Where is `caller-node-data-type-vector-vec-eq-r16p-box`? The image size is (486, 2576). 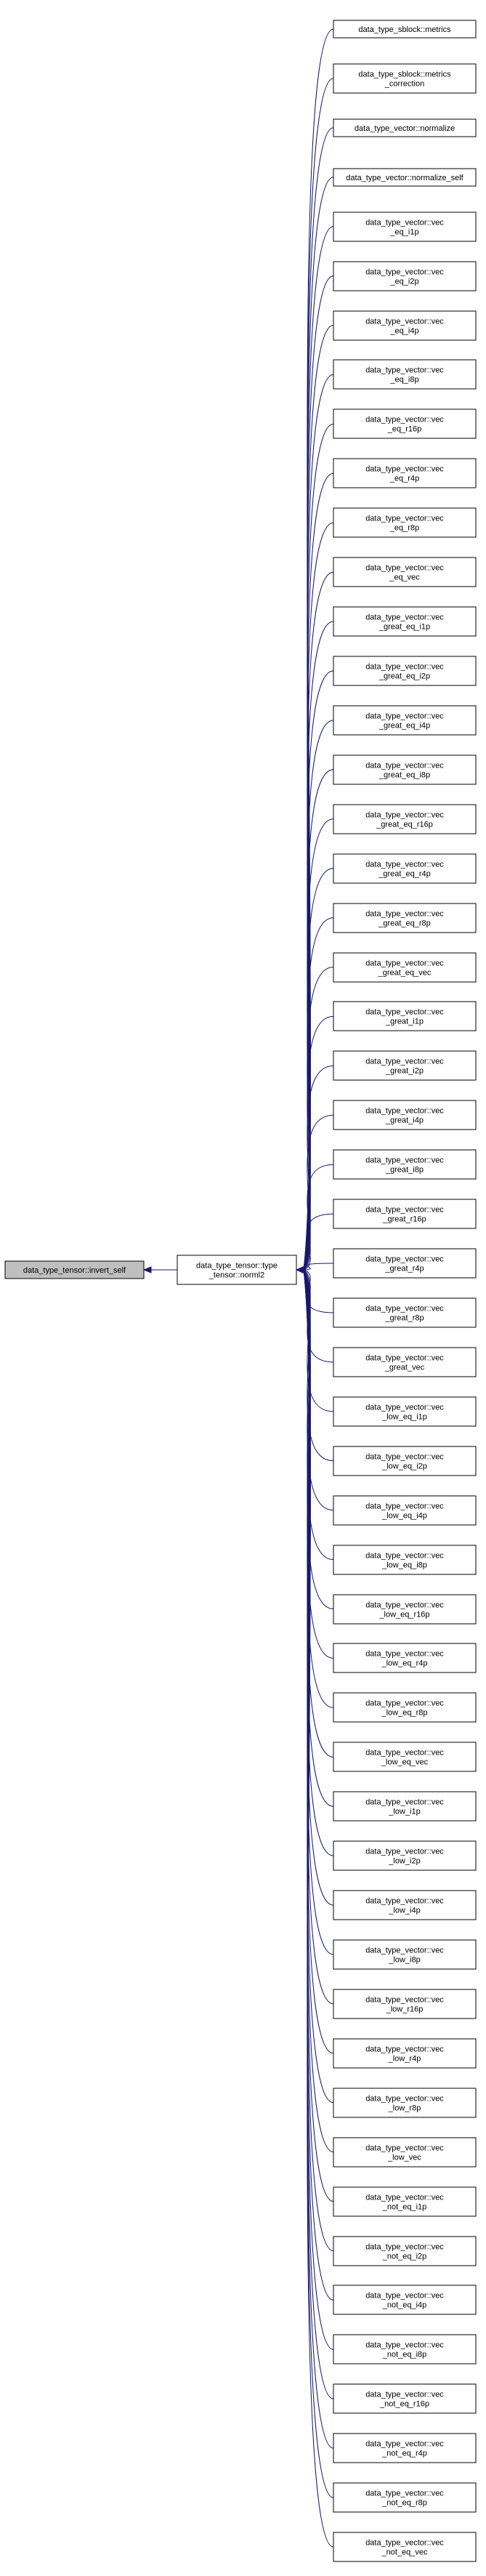
caller-node-data-type-vector-vec-eq-r16p-box is located at coordinates (405, 423).